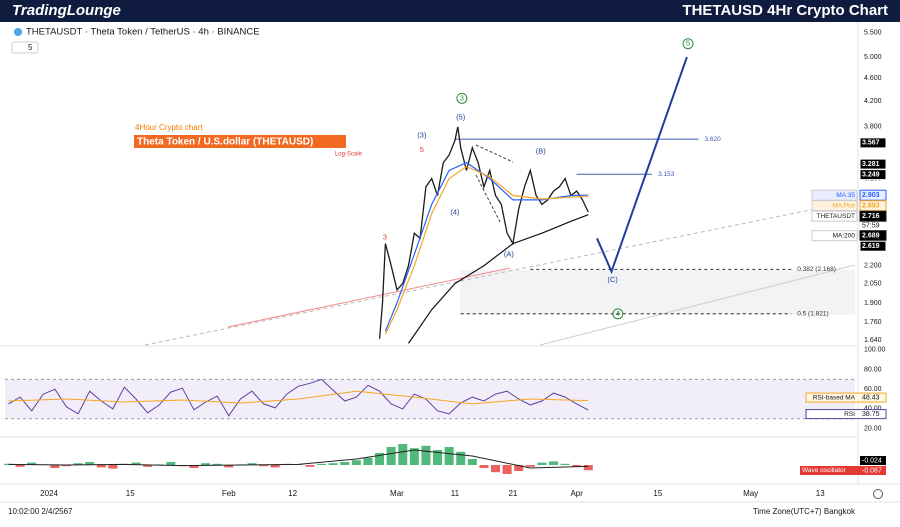  I want to click on rsi-tag-name: RSI-based MA, so click(834, 397).